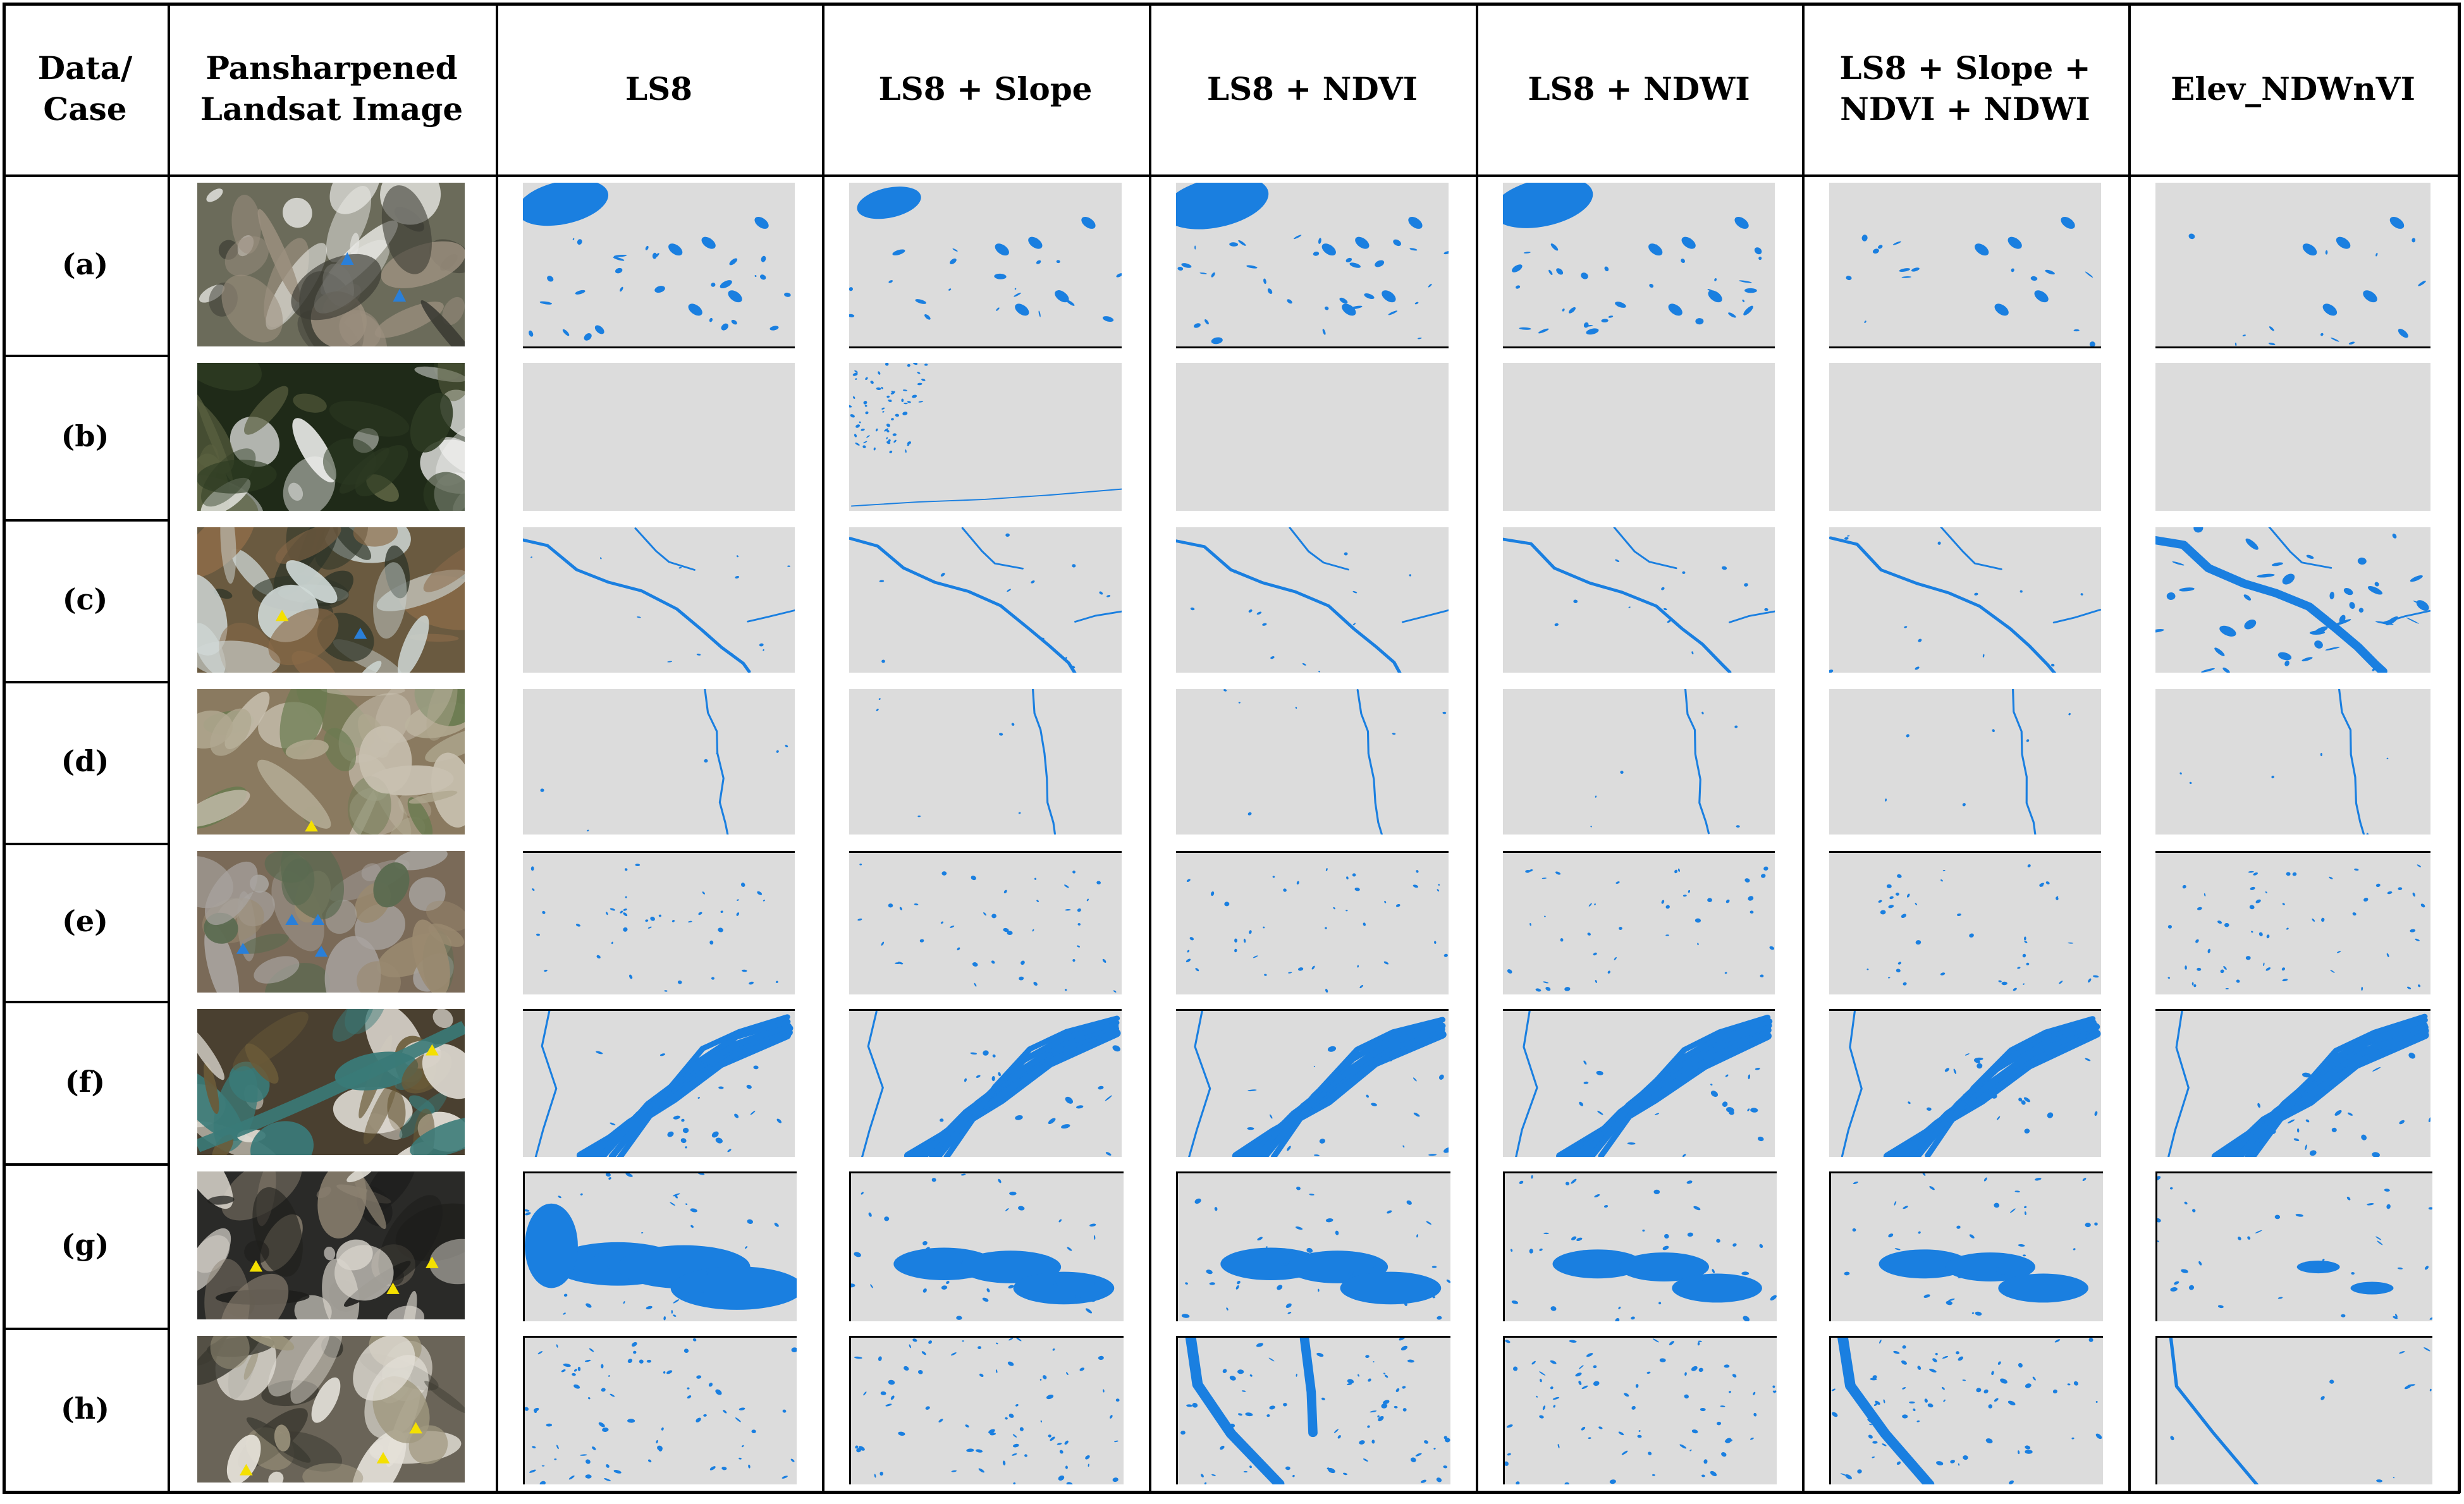 The width and height of the screenshot is (2464, 1504). Describe the element at coordinates (85, 600) in the screenshot. I see `row-label: (c)` at that location.